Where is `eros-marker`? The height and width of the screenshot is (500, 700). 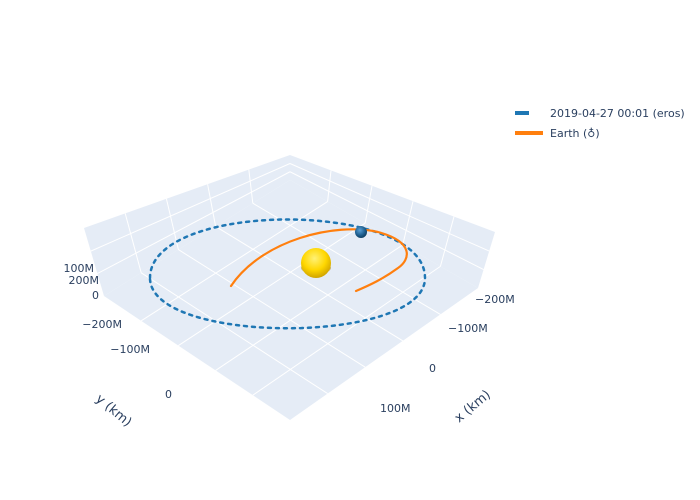
eros-marker is located at coordinates (361, 232).